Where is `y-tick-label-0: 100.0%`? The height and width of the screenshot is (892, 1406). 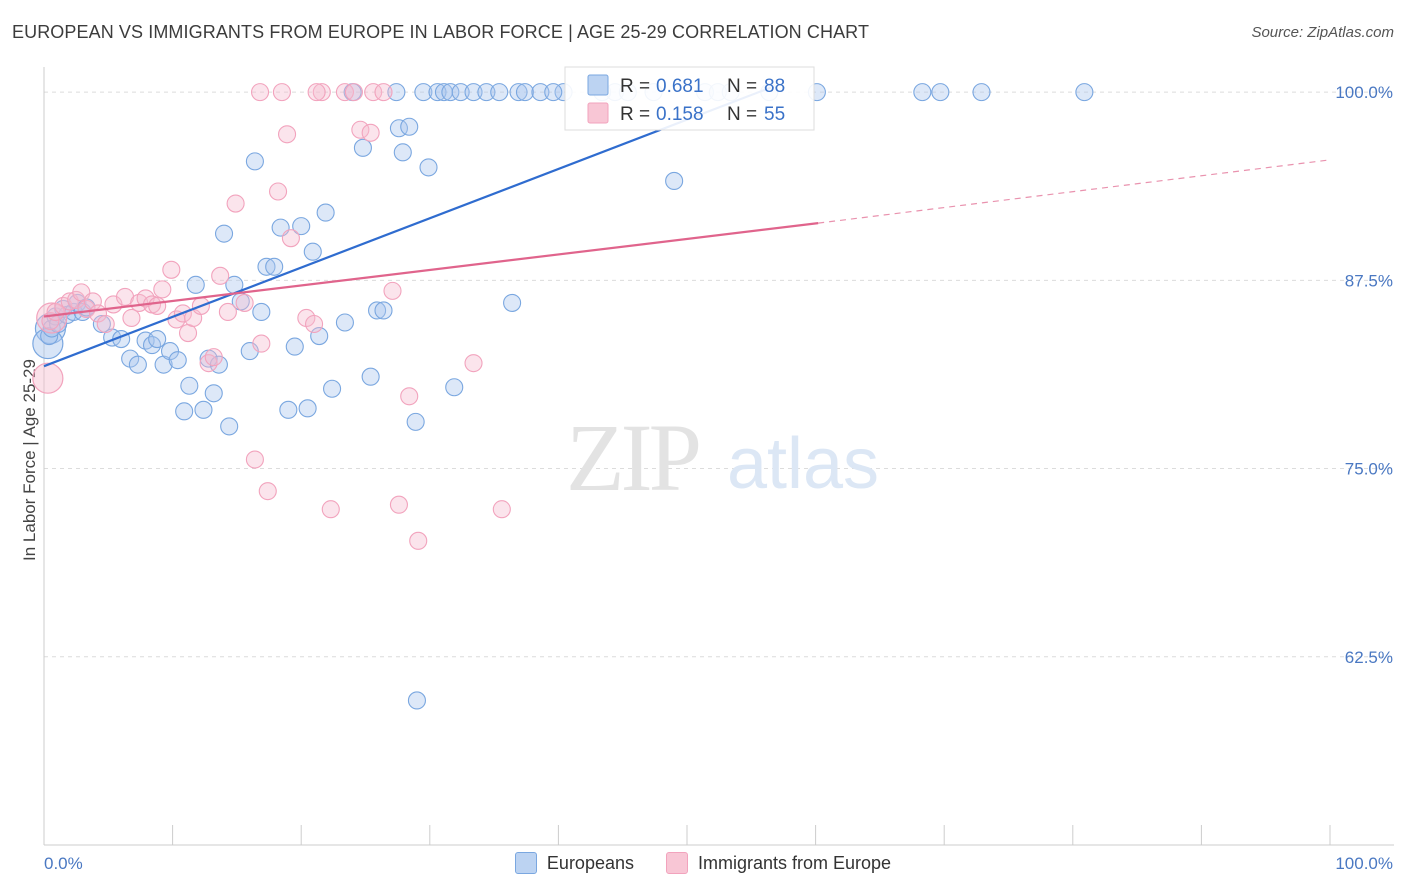
y-tick-label-0: 100.0% is located at coordinates (1364, 92).